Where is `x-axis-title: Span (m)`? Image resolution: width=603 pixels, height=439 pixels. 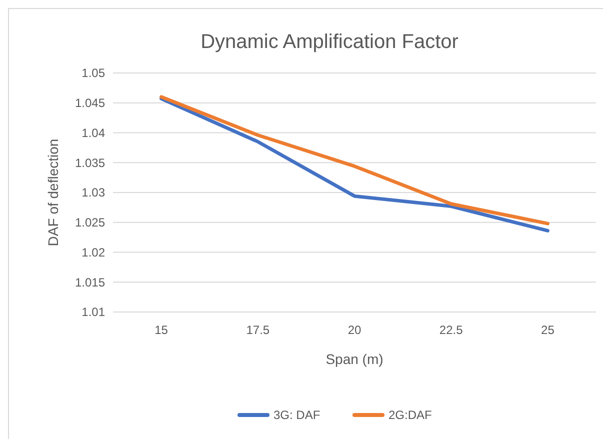
x-axis-title: Span (m) is located at coordinates (355, 359).